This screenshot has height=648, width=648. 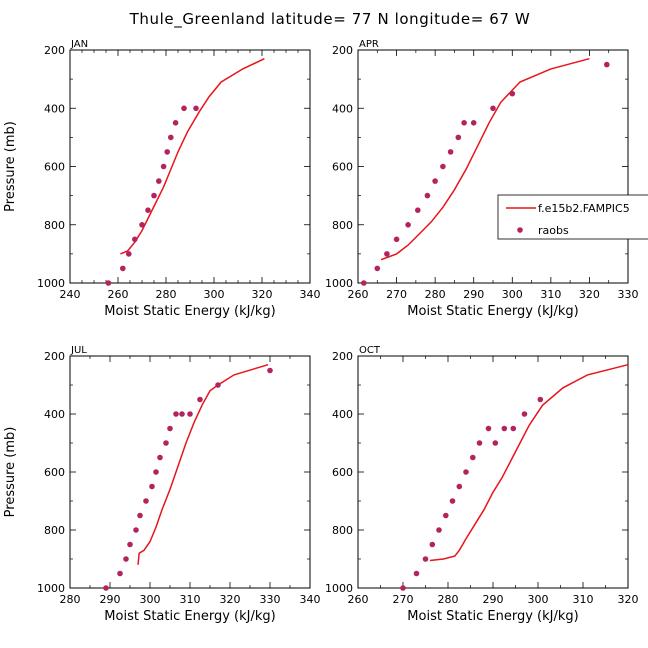 What do you see at coordinates (79, 44) in the screenshot?
I see `panel-label: JAN` at bounding box center [79, 44].